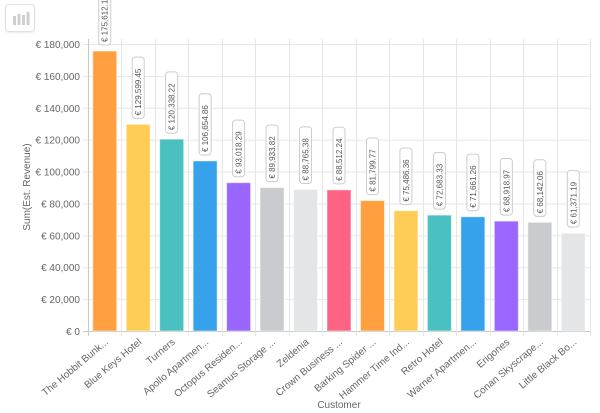 The height and width of the screenshot is (413, 600). I want to click on data-label-box: € 71,661.26, so click(473, 182).